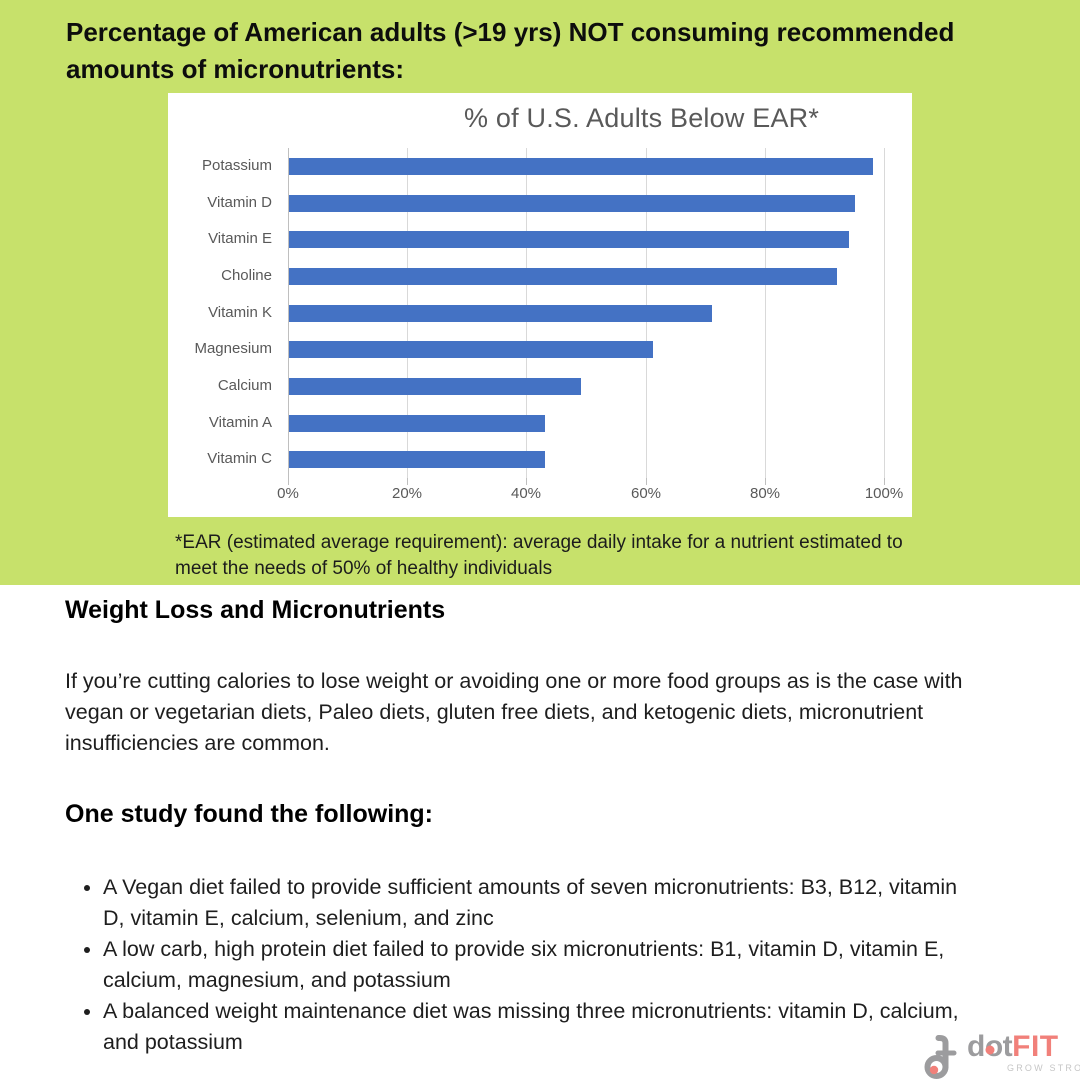  Describe the element at coordinates (500, 313) in the screenshot. I see `bar-vitamin-k` at that location.